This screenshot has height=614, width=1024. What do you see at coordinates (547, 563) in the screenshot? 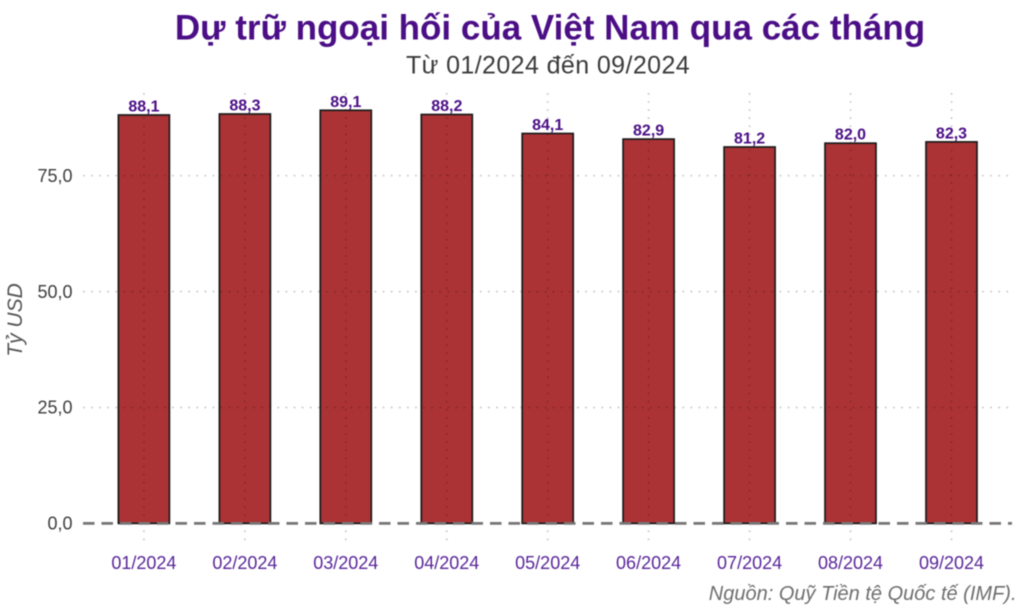
I see `svg-text: 05/2024` at bounding box center [547, 563].